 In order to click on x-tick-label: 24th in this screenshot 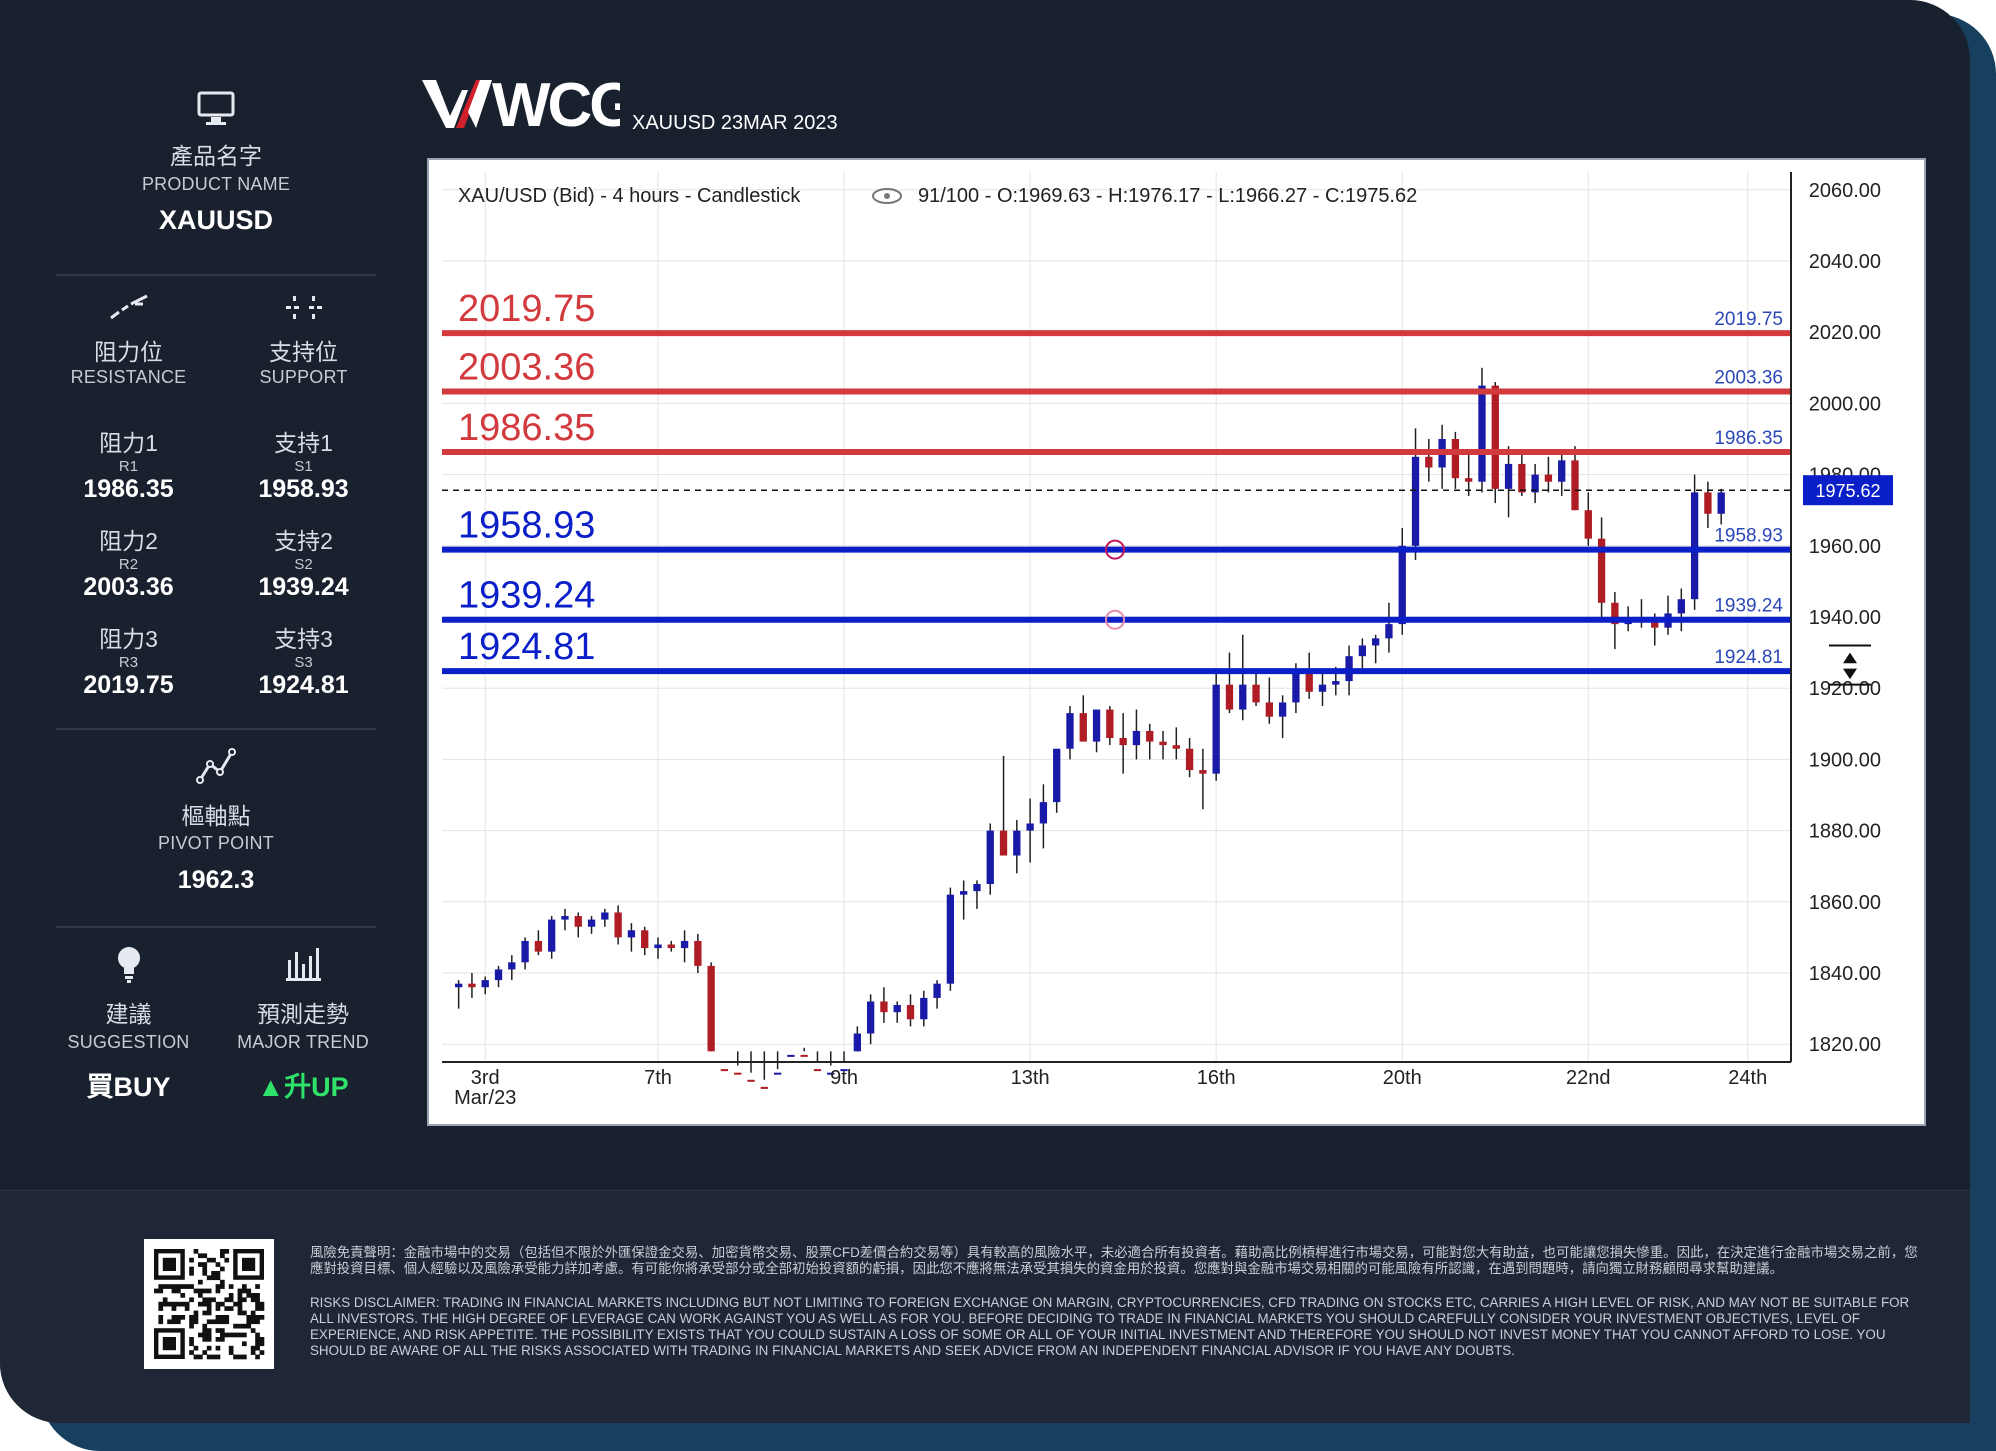, I will do `click(1747, 1078)`.